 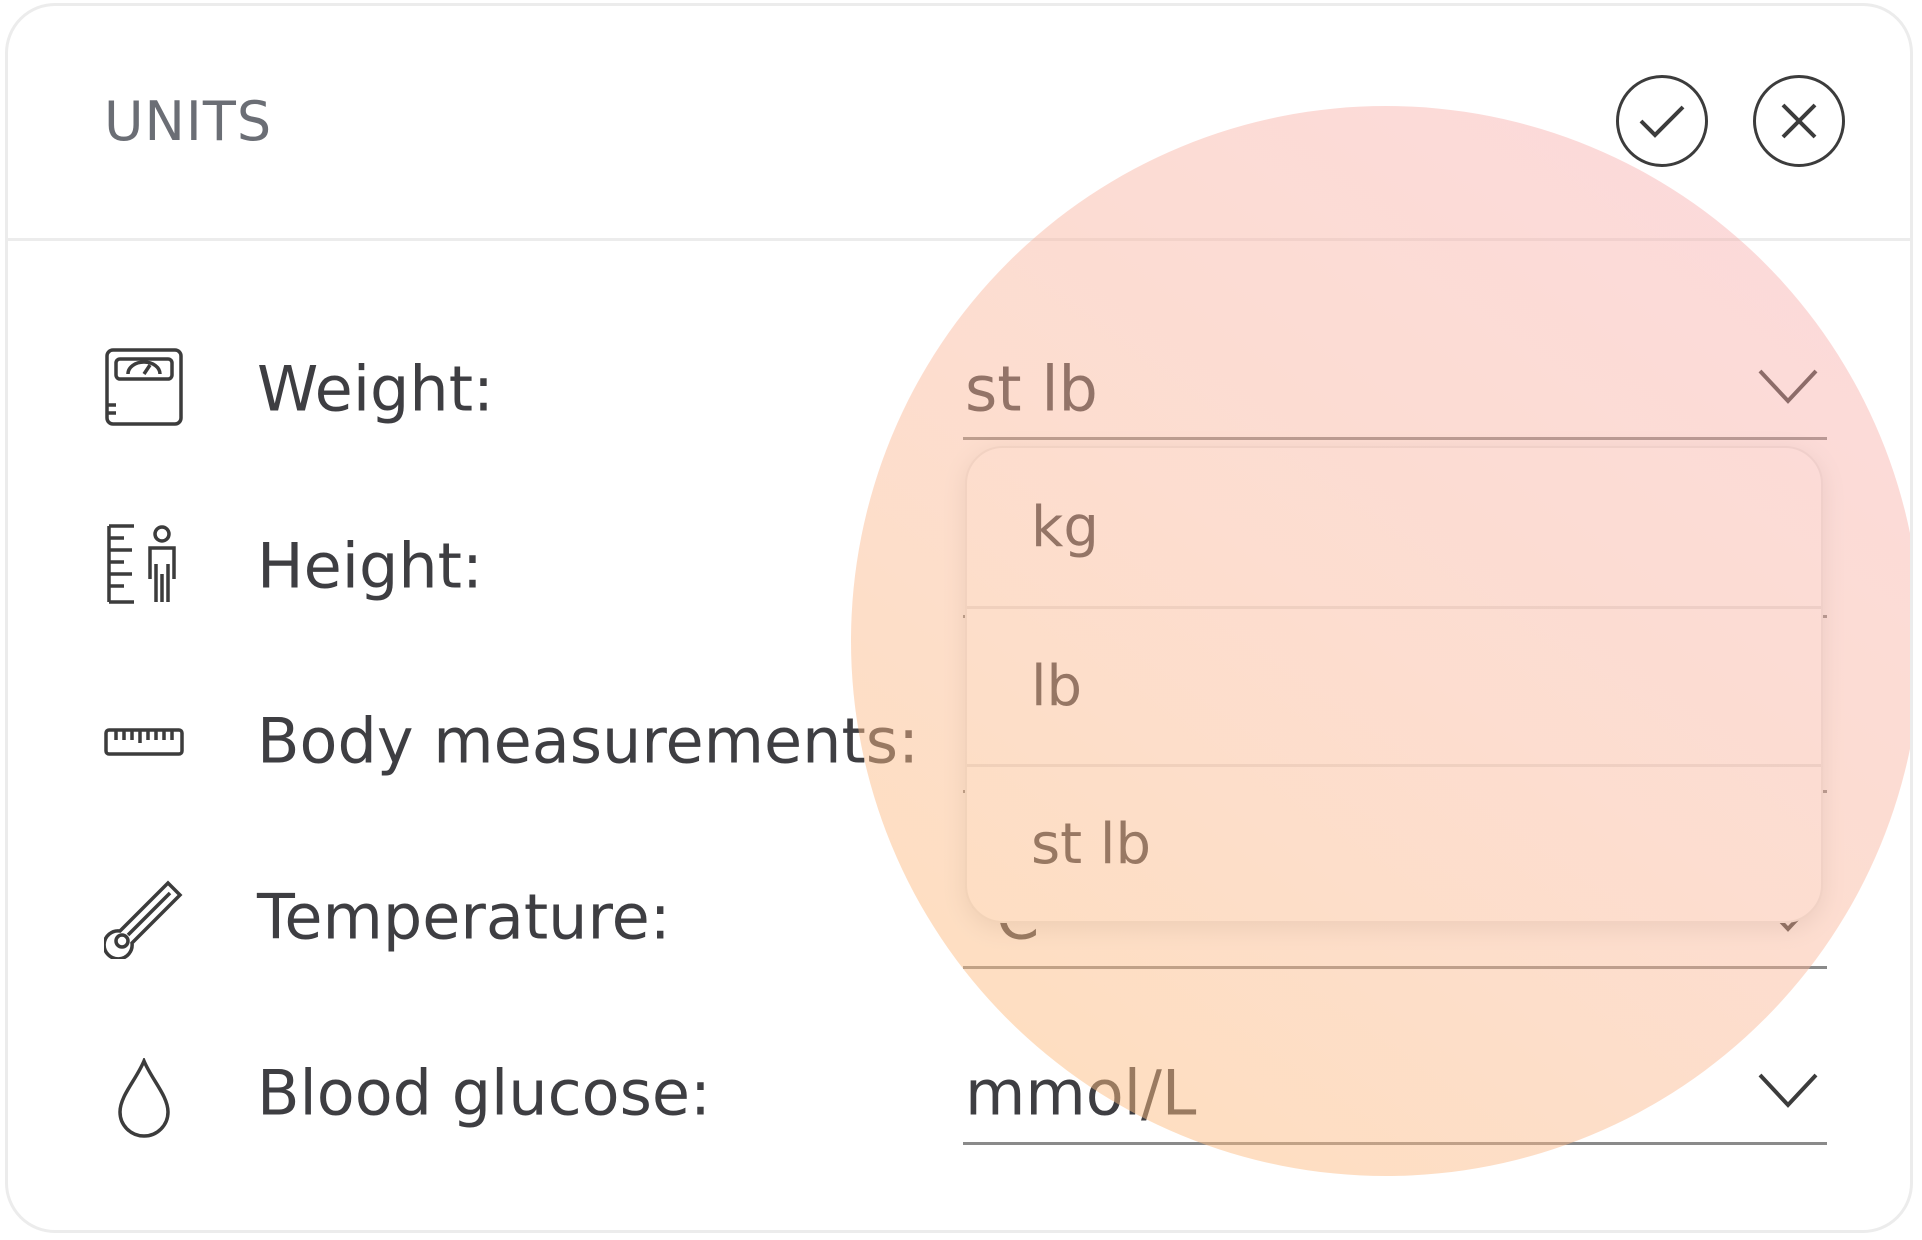 What do you see at coordinates (1031, 389) in the screenshot?
I see `select-value: st lb` at bounding box center [1031, 389].